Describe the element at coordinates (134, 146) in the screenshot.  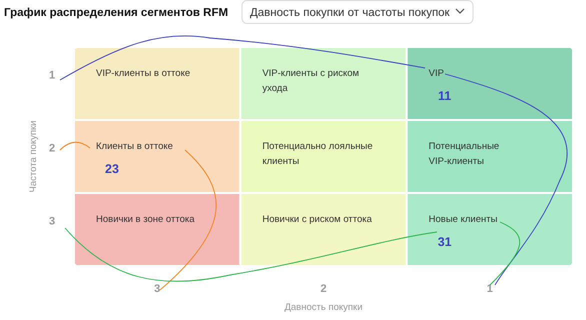
I see `annotation: Клиенты в оттоке` at that location.